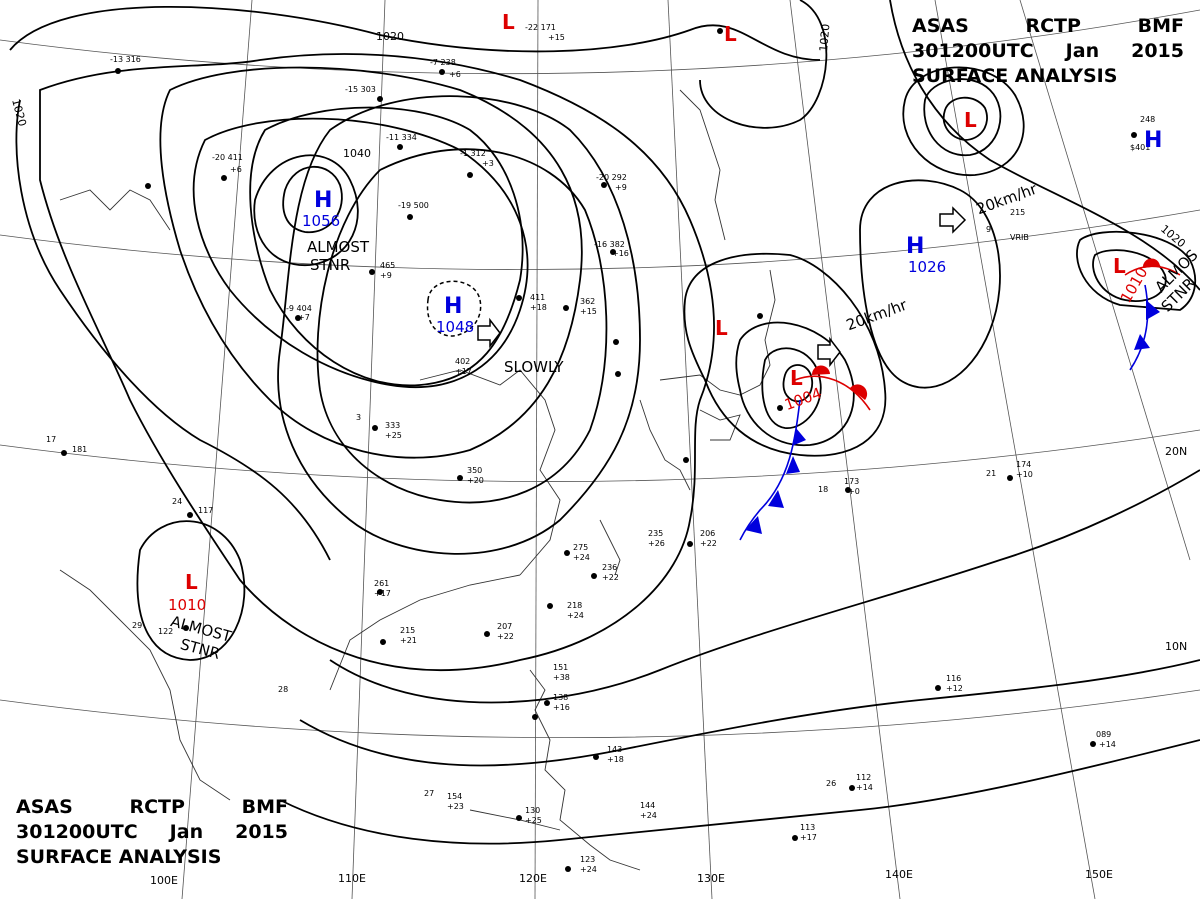  What do you see at coordinates (561, 677) in the screenshot?
I see `station-value: +38` at bounding box center [561, 677].